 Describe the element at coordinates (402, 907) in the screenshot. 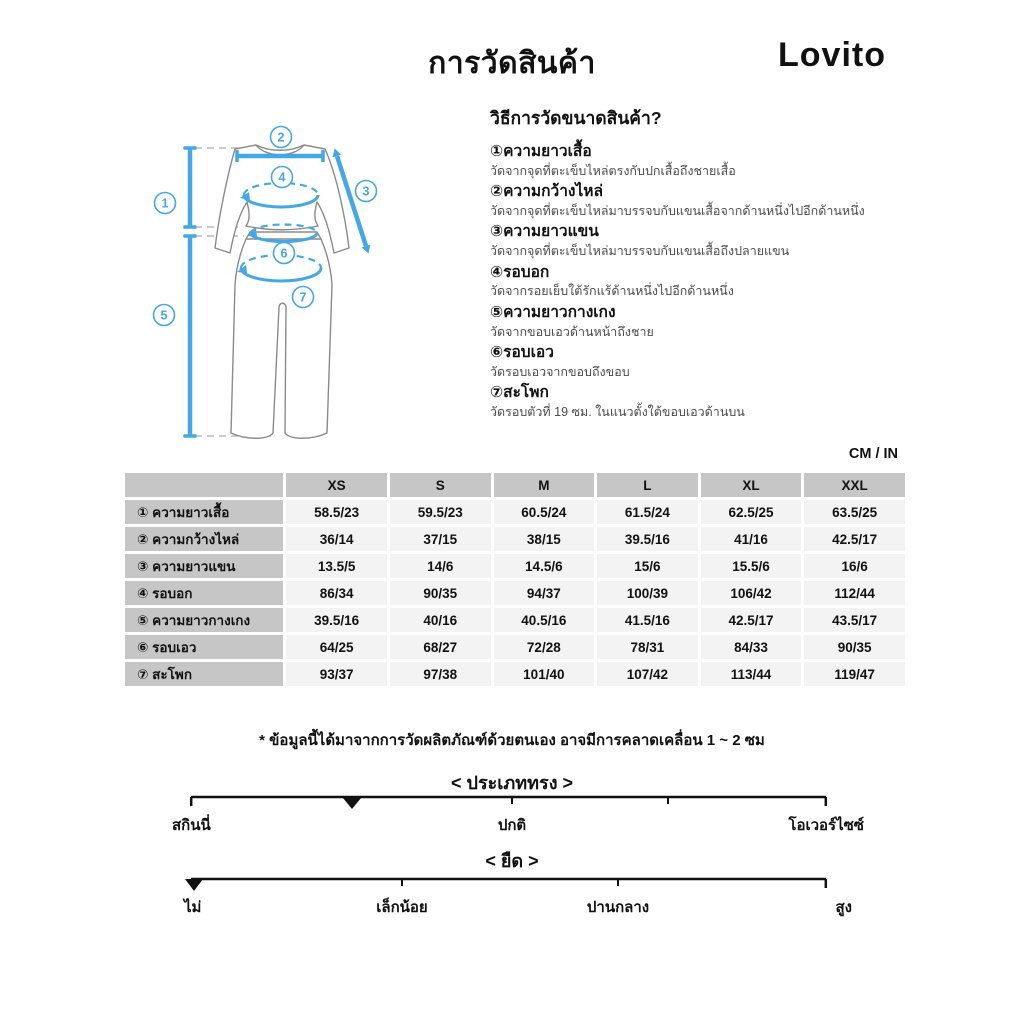

I see `stretch-label-slight: เล็กน้อย` at that location.